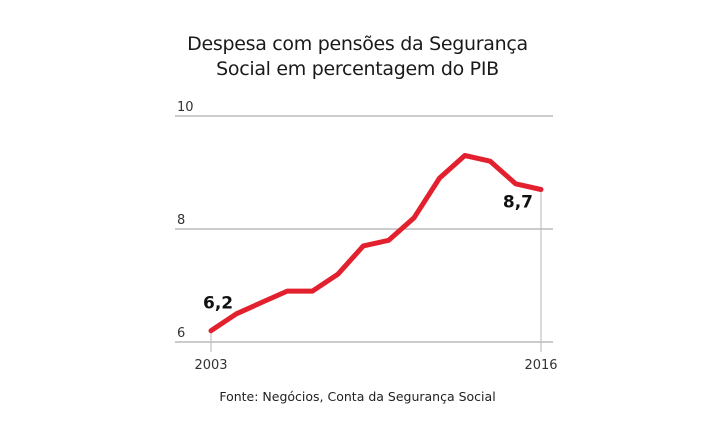 The image size is (715, 445). Describe the element at coordinates (218, 304) in the screenshot. I see `data-label-first: 6,2` at that location.